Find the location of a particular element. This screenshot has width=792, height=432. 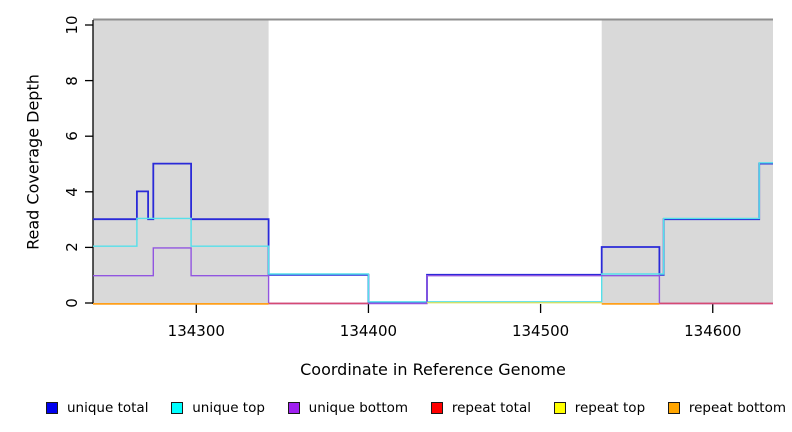

legend-label: unique total is located at coordinates (108, 408).